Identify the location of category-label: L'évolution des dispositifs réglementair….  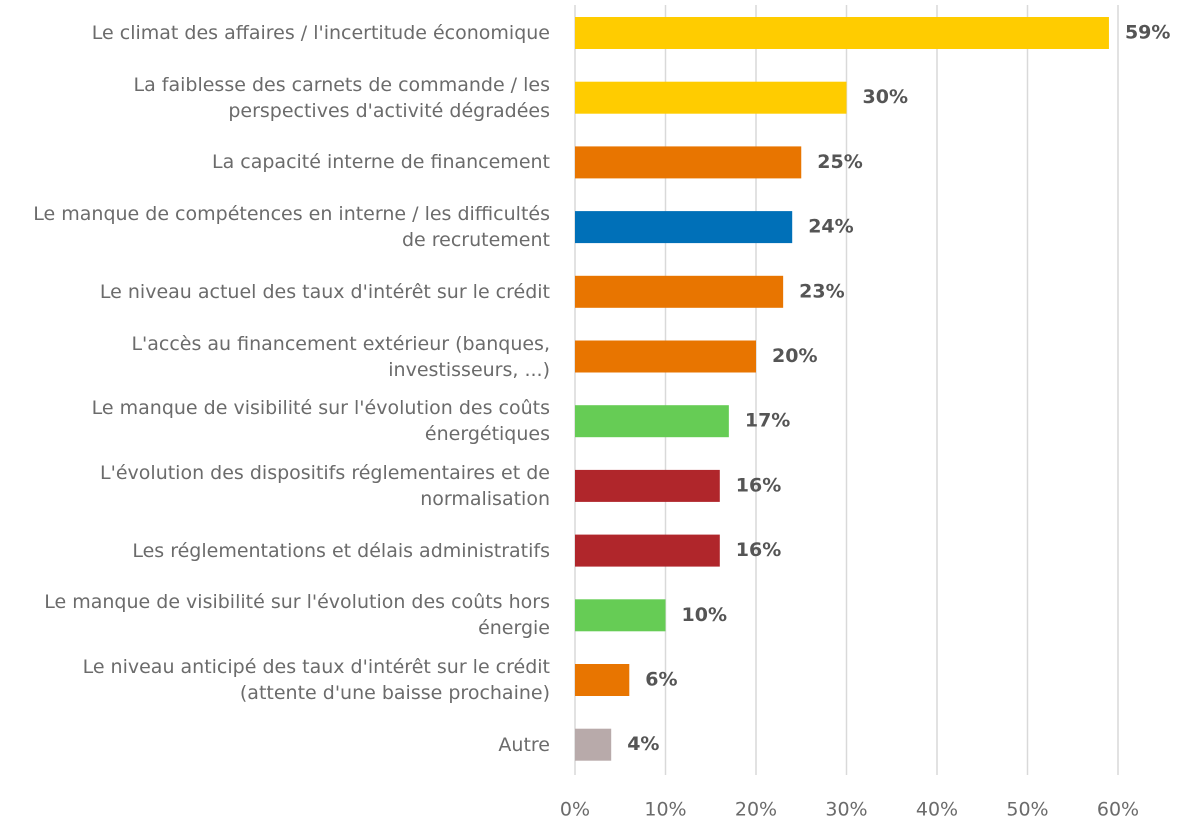
(325, 485).